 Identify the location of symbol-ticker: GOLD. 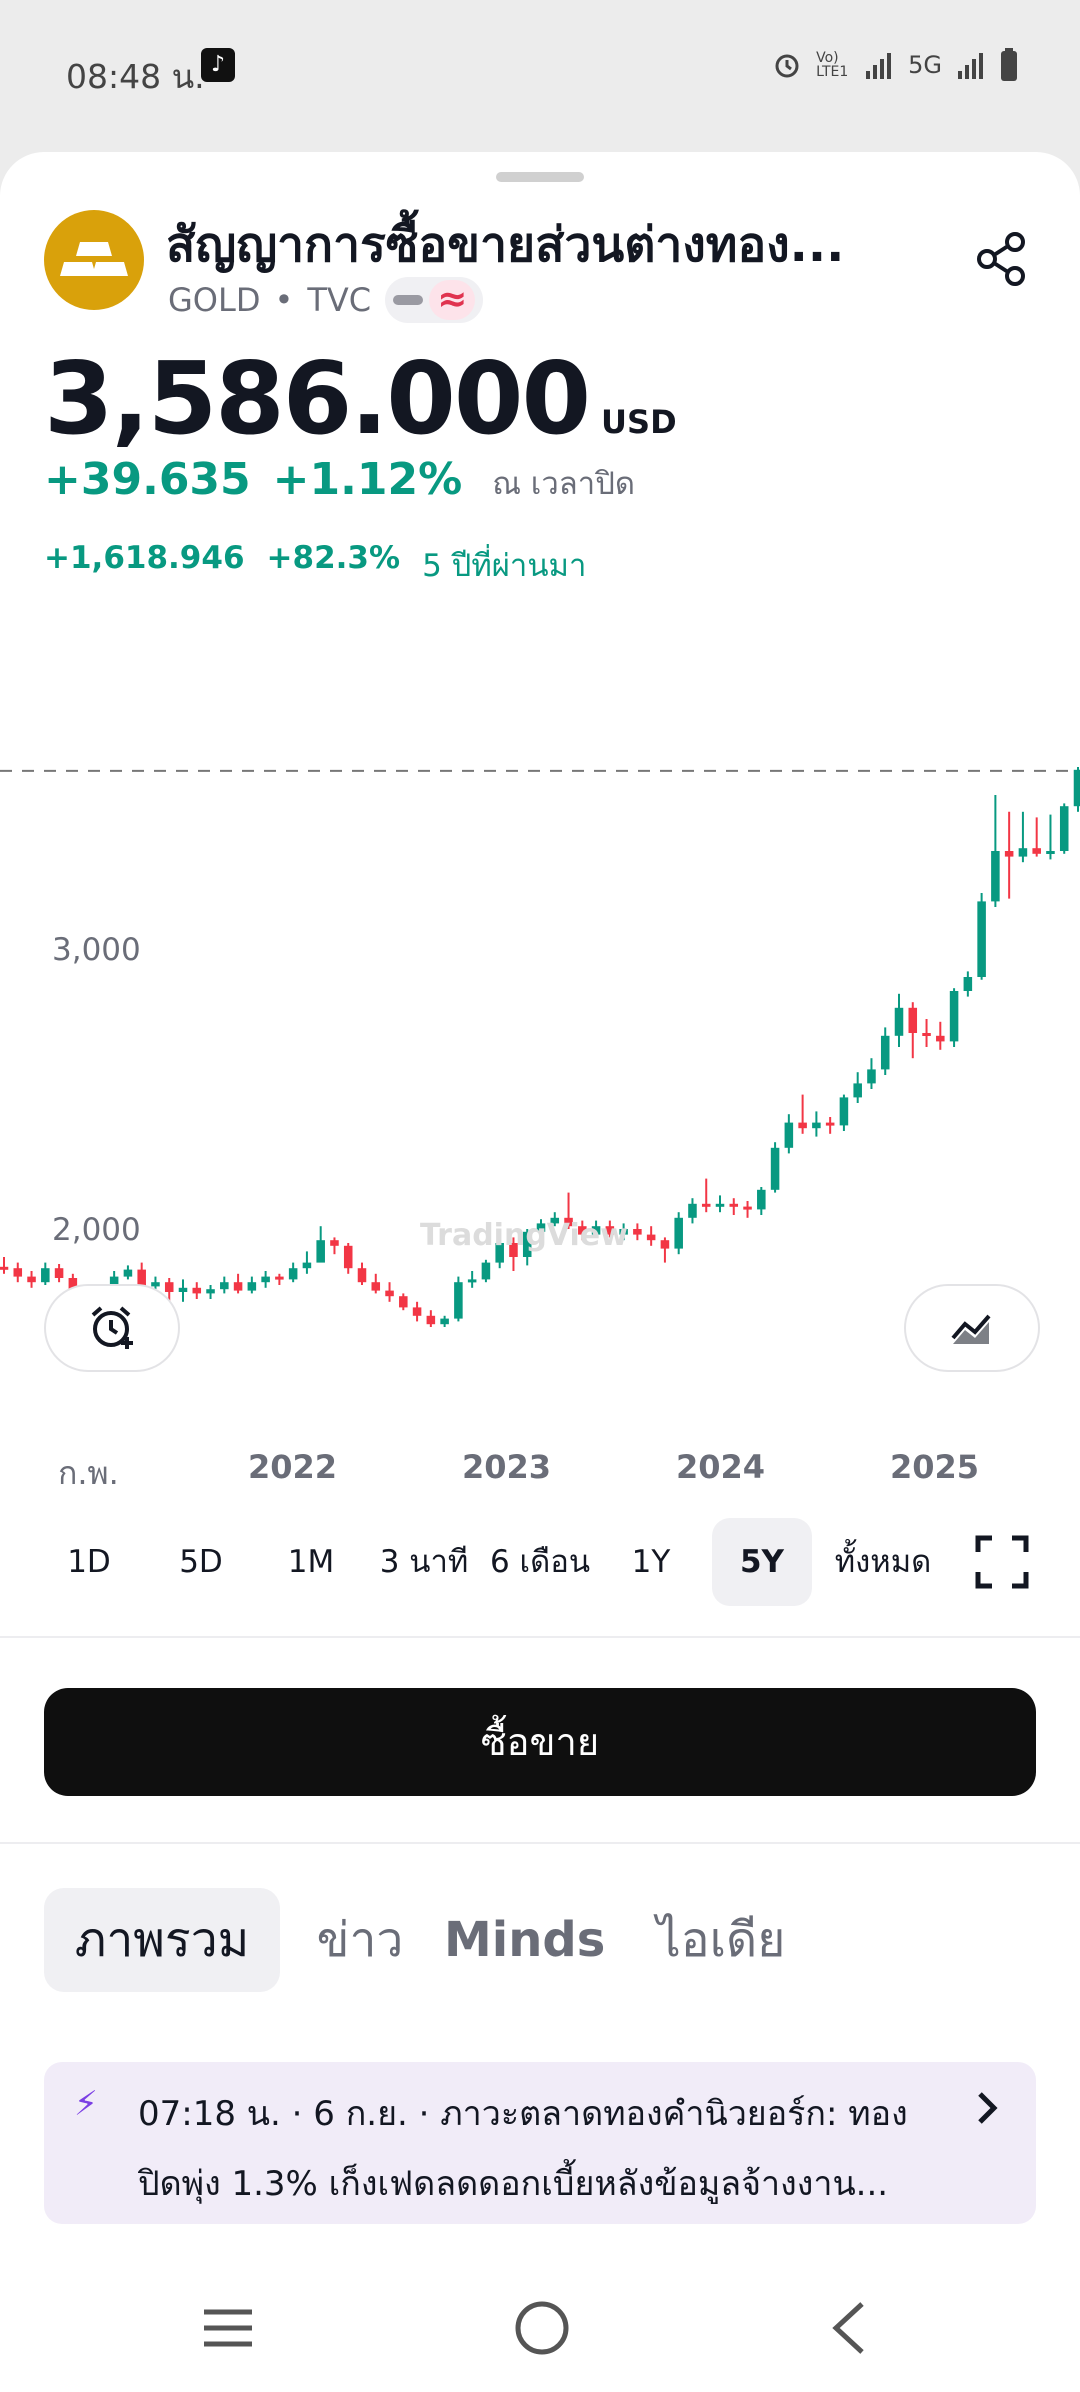
(214, 300).